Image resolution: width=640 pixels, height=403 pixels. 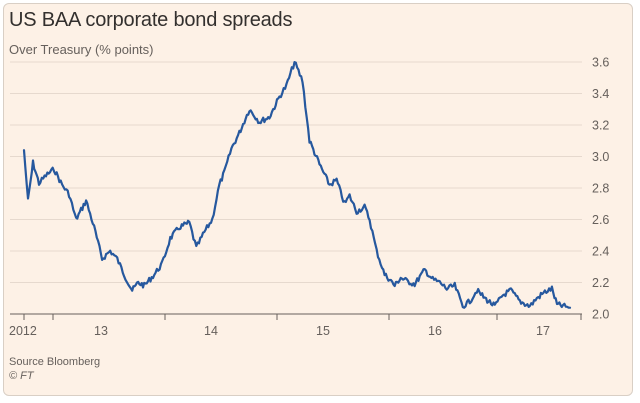 What do you see at coordinates (211, 331) in the screenshot?
I see `x-tick-label: 14` at bounding box center [211, 331].